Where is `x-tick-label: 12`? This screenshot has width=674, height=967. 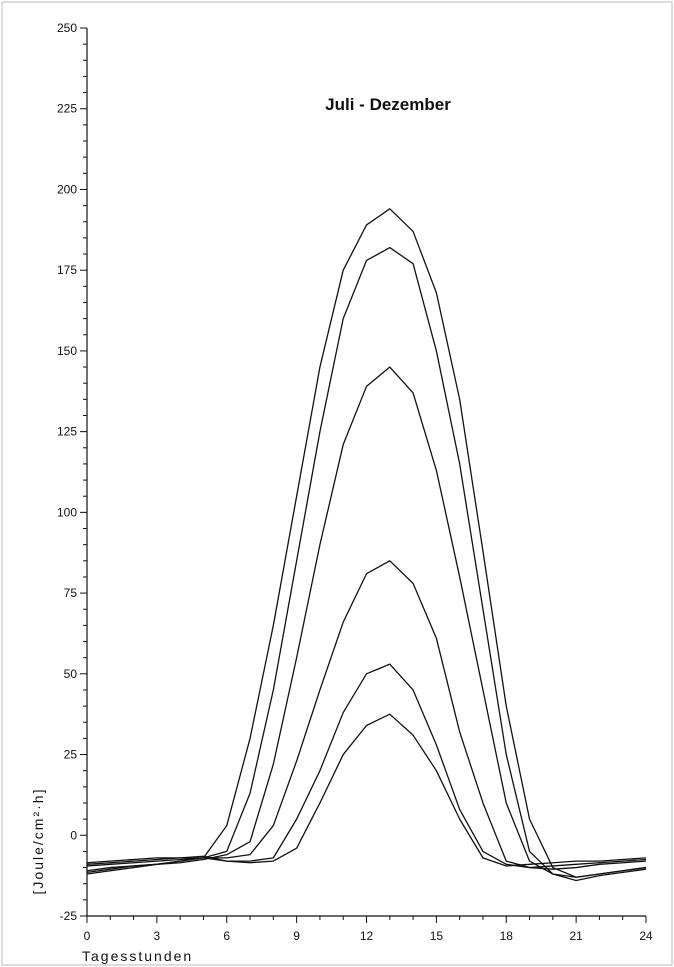 x-tick-label: 12 is located at coordinates (367, 936).